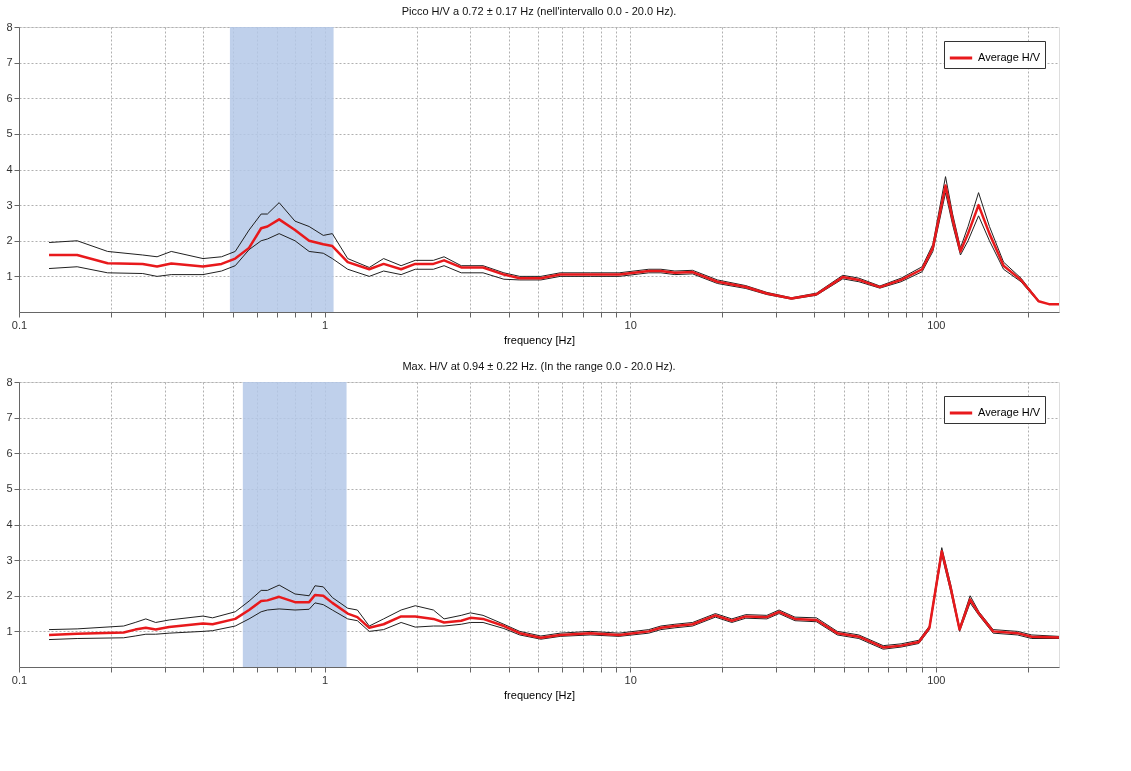 The image size is (1131, 771). What do you see at coordinates (539, 11) in the screenshot?
I see `chart-title: Picco H/V a 0.72 ± 0.17 Hz (nell'intervallo 0.0 - 20.0 Hz).` at bounding box center [539, 11].